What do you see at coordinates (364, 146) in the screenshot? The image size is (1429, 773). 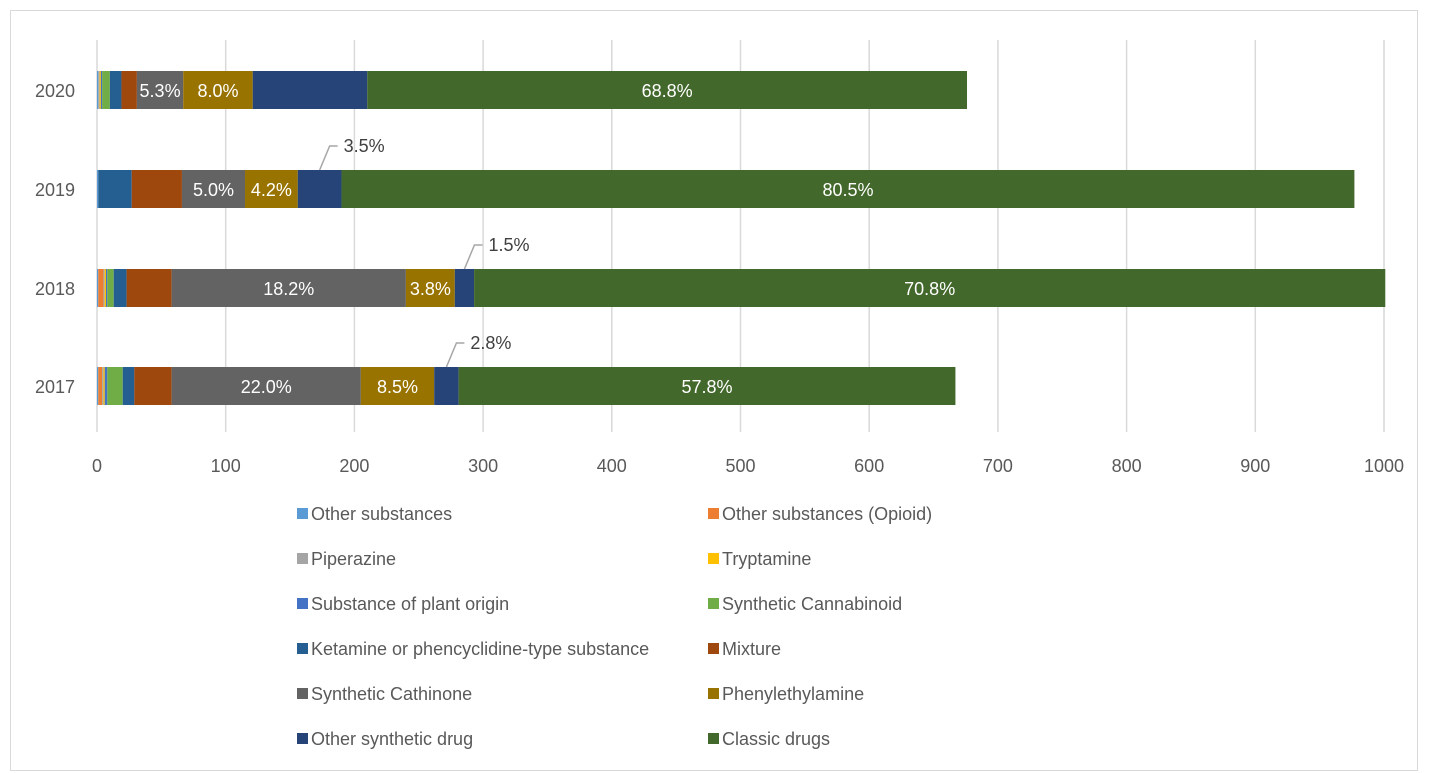 I see `data-label: 3.5%` at bounding box center [364, 146].